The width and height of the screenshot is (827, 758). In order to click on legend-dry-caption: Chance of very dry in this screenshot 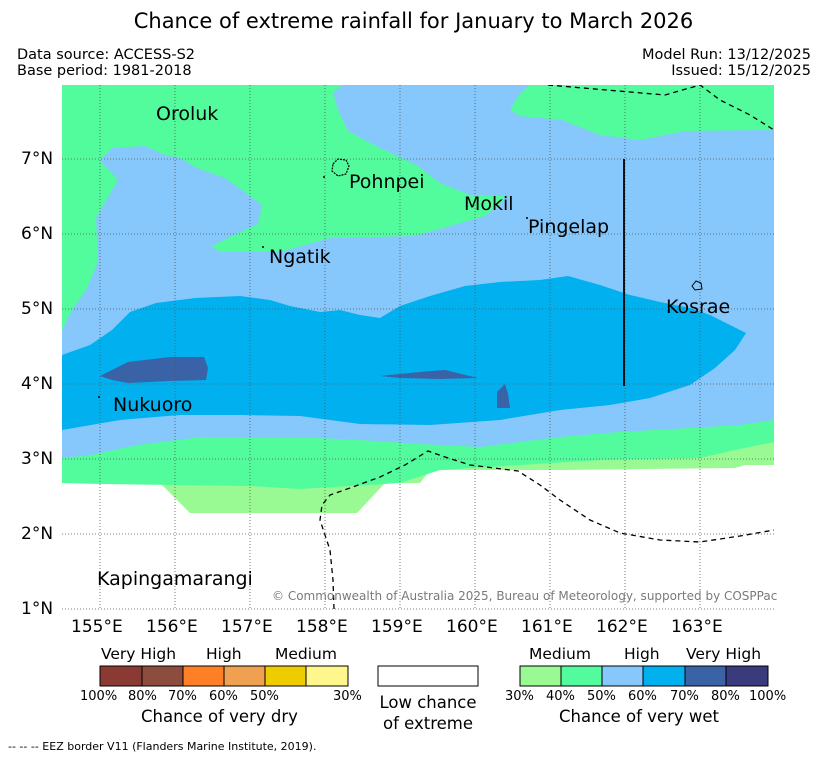, I will do `click(219, 716)`.